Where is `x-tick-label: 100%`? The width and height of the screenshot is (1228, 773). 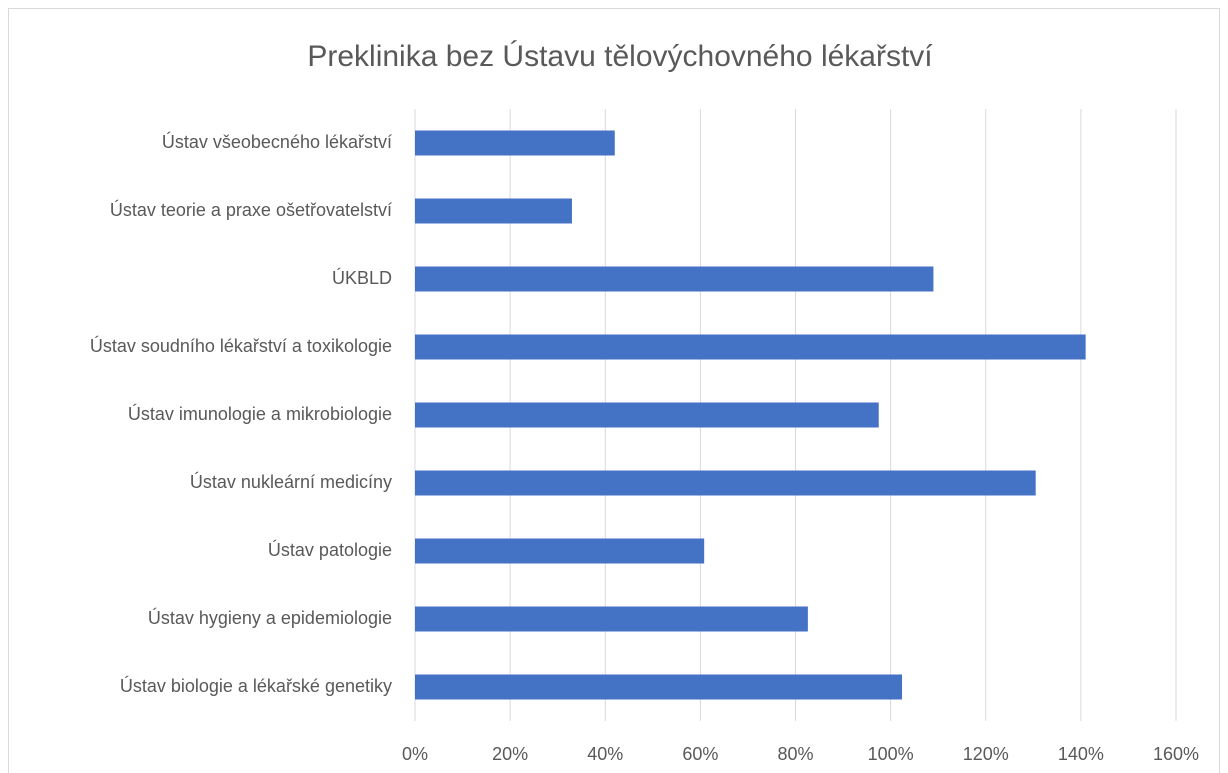 x-tick-label: 100% is located at coordinates (891, 754).